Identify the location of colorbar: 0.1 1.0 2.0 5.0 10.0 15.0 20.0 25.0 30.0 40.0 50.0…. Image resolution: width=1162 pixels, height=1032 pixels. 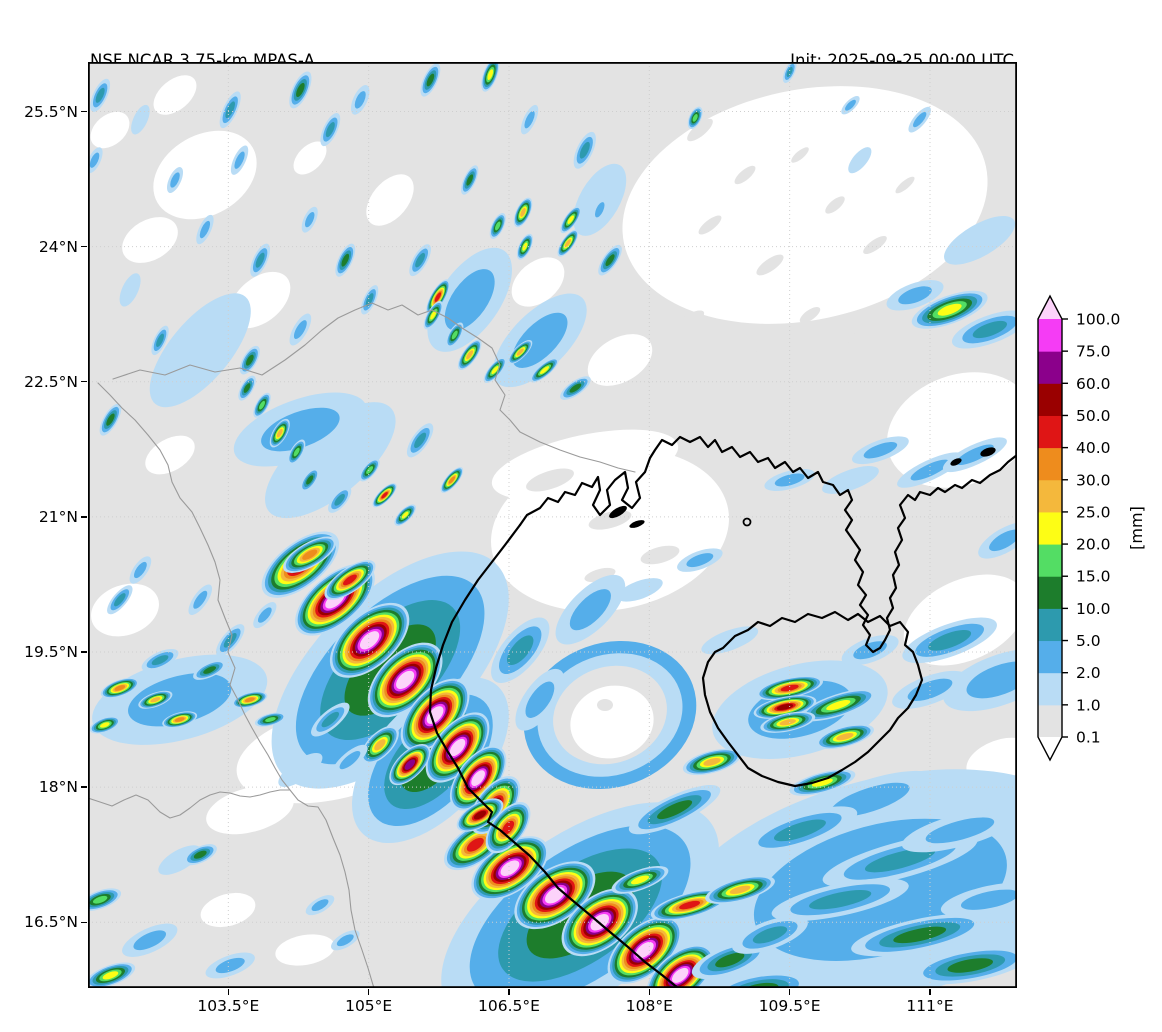
(1091, 528).